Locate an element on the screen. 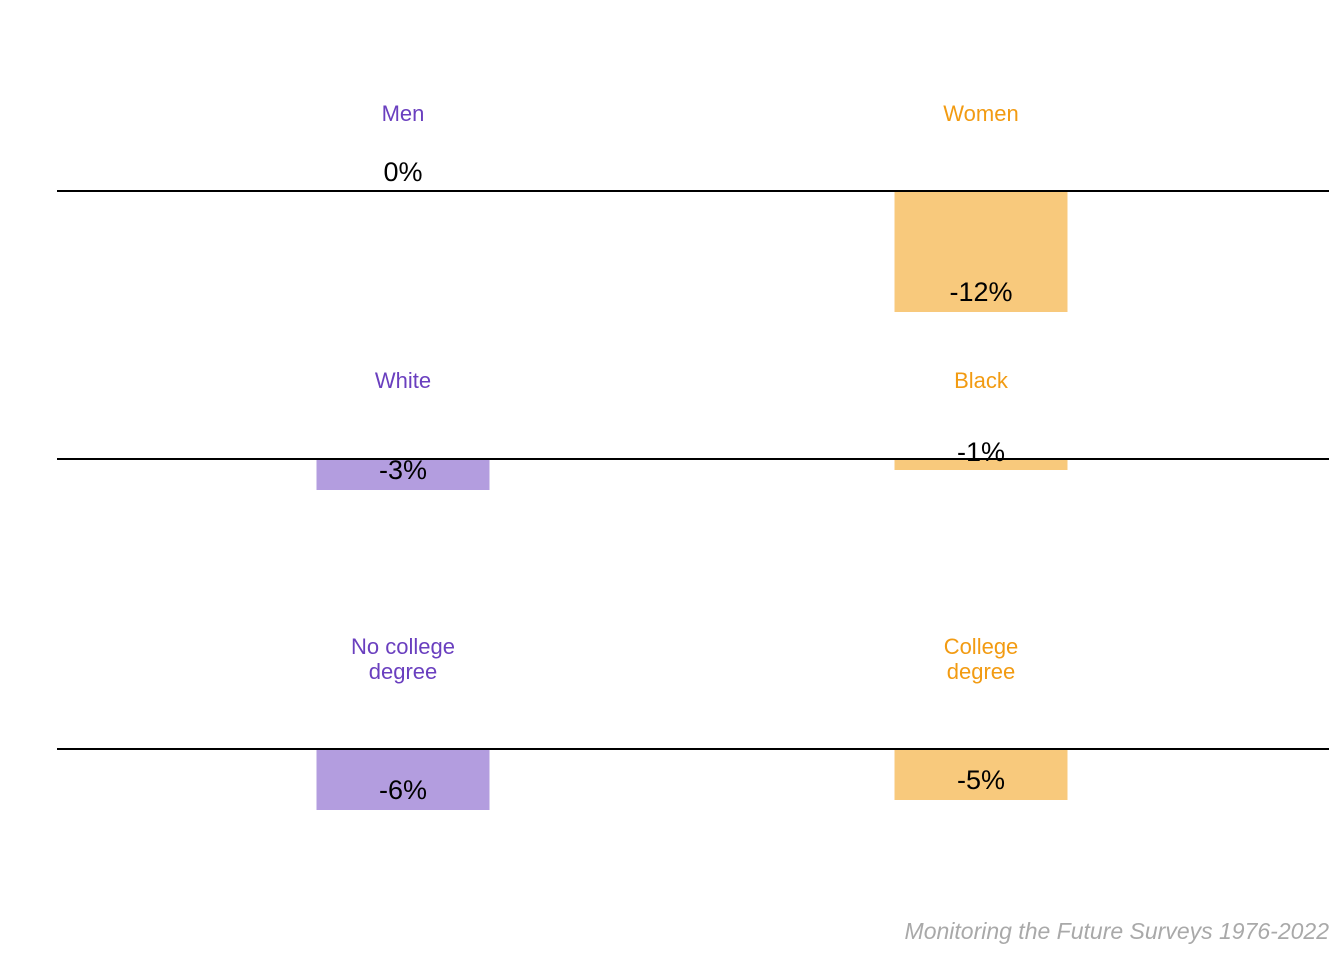 The image size is (1344, 960). value-label-2-0: -6% is located at coordinates (403, 790).